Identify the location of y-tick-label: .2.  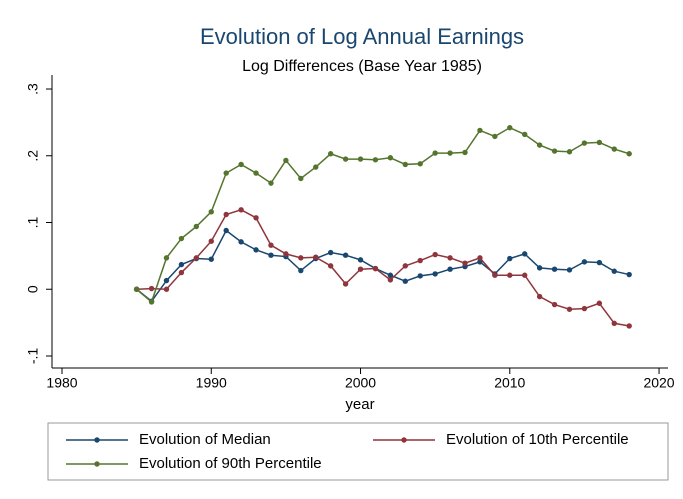
(33, 156).